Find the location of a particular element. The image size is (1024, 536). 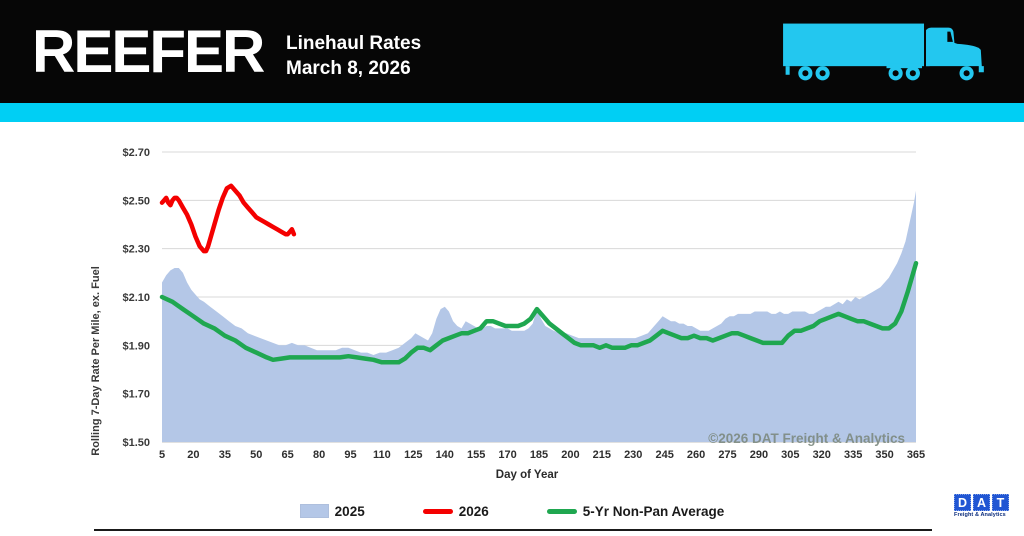

dat-logo: D A T Freight & Analytics is located at coordinates (985, 506).